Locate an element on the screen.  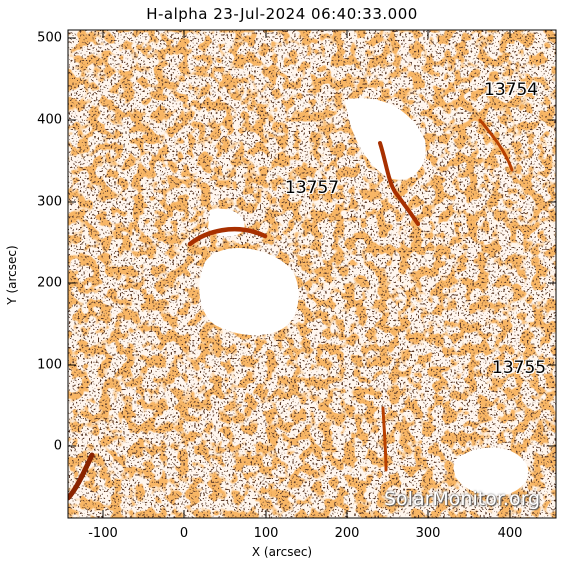
region-label: 13754 is located at coordinates (511, 90).